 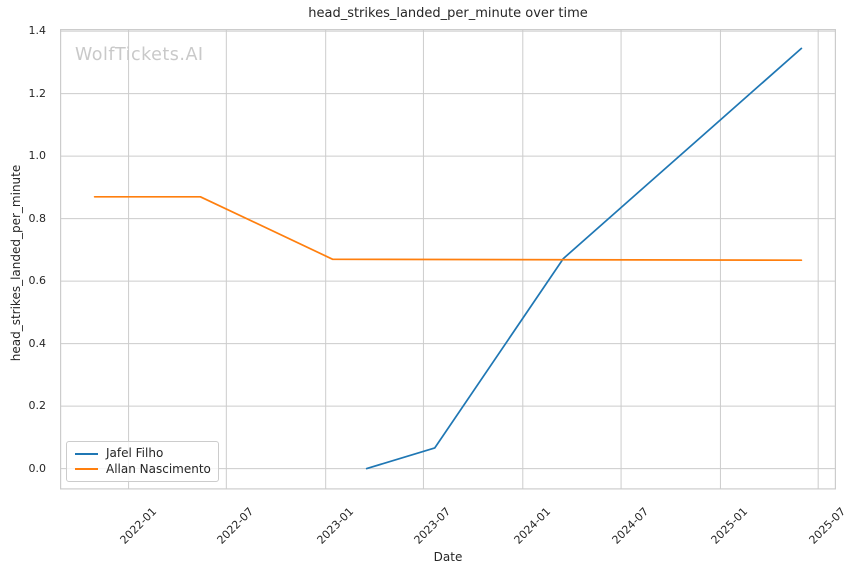 What do you see at coordinates (139, 55) in the screenshot?
I see `watermark: WolfTickets.AI` at bounding box center [139, 55].